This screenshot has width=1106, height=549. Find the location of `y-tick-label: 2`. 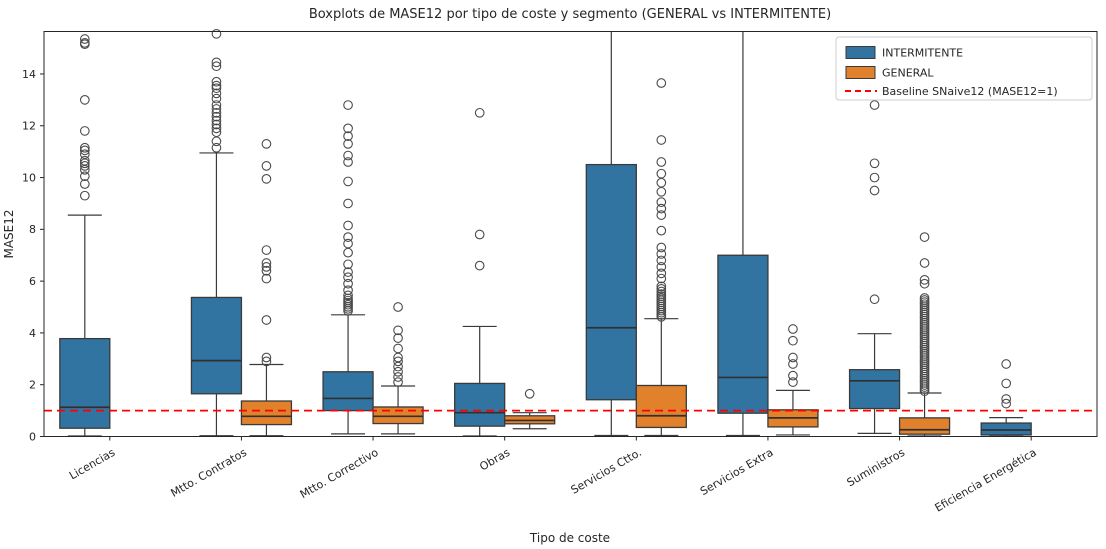

y-tick-label: 2 is located at coordinates (32, 385).